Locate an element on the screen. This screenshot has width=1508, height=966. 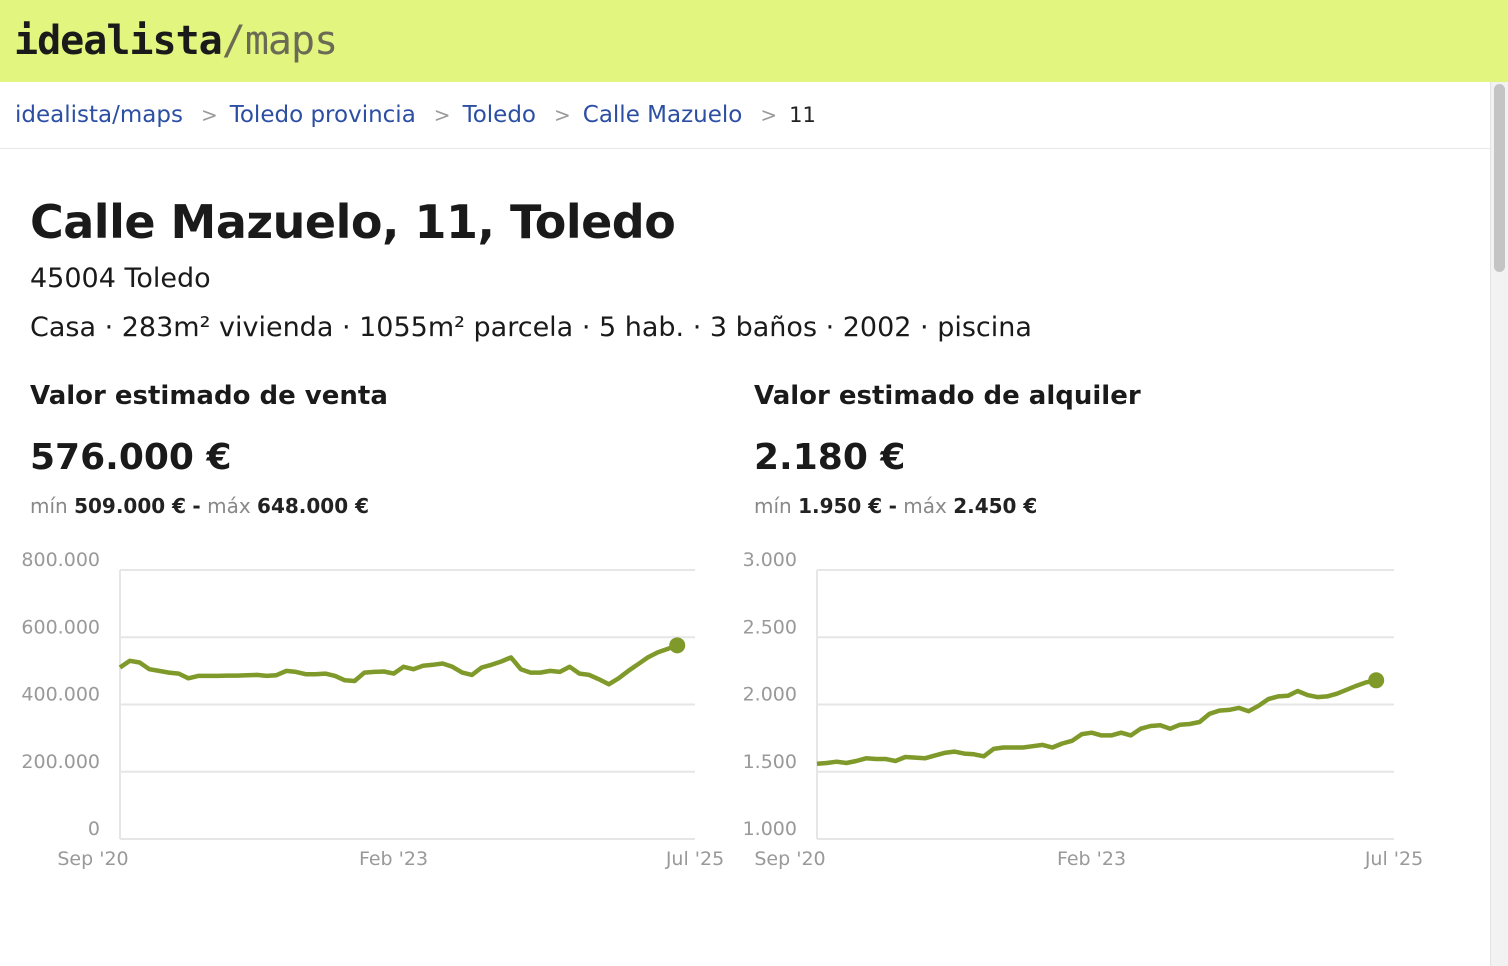
y-tick-label: 800.000 is located at coordinates (60, 560).